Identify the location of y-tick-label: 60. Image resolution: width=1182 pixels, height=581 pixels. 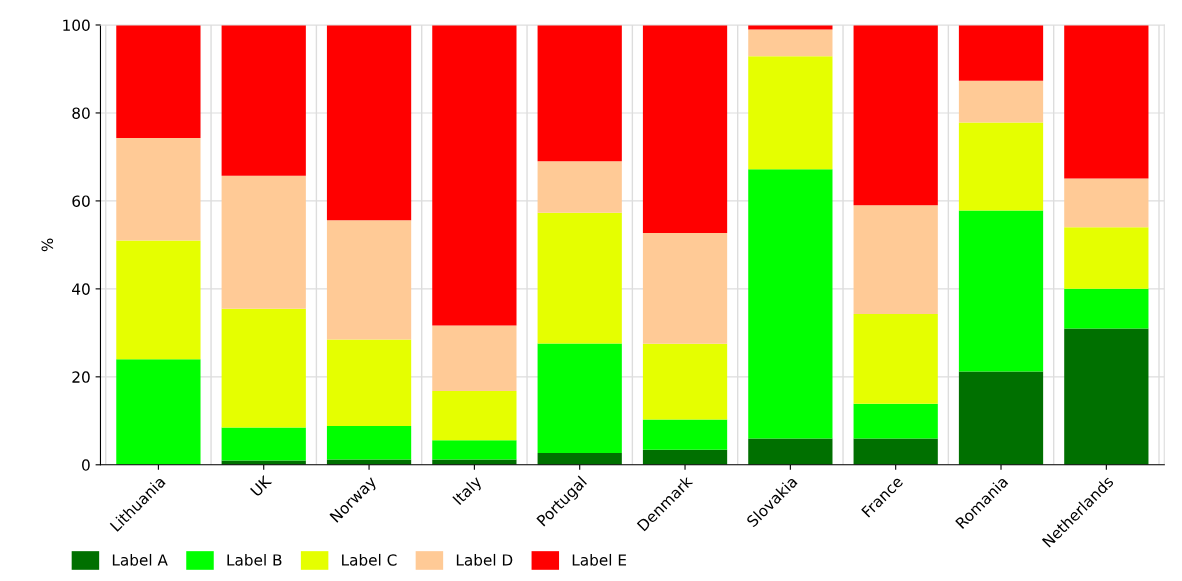
(81, 201).